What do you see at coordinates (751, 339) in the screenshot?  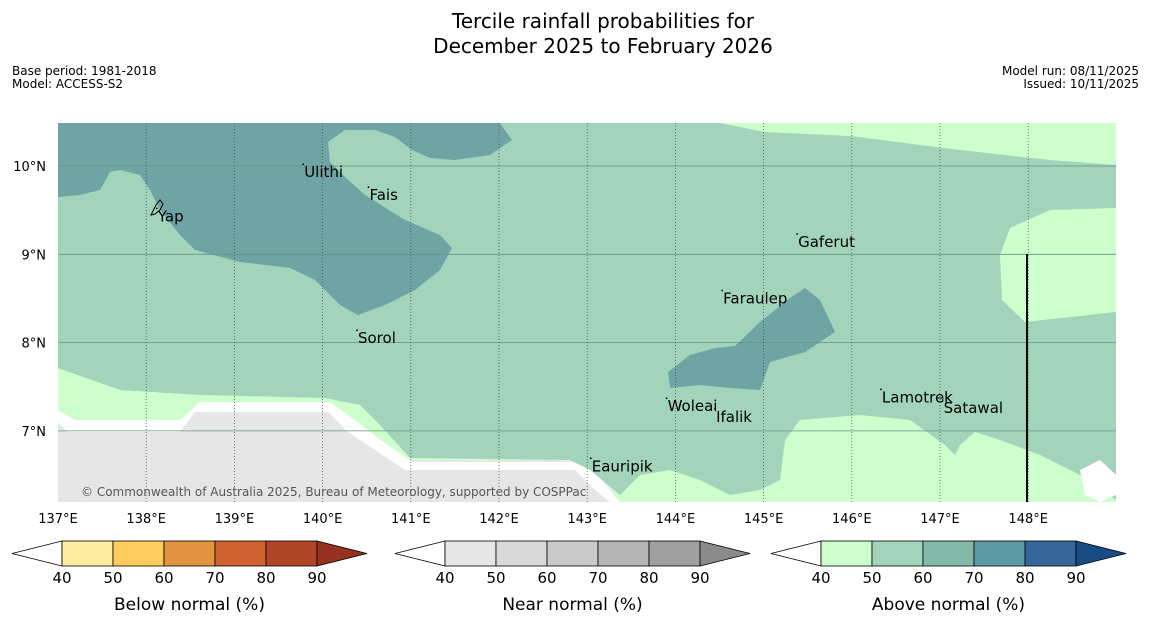 I see `region-above-60-70-east` at bounding box center [751, 339].